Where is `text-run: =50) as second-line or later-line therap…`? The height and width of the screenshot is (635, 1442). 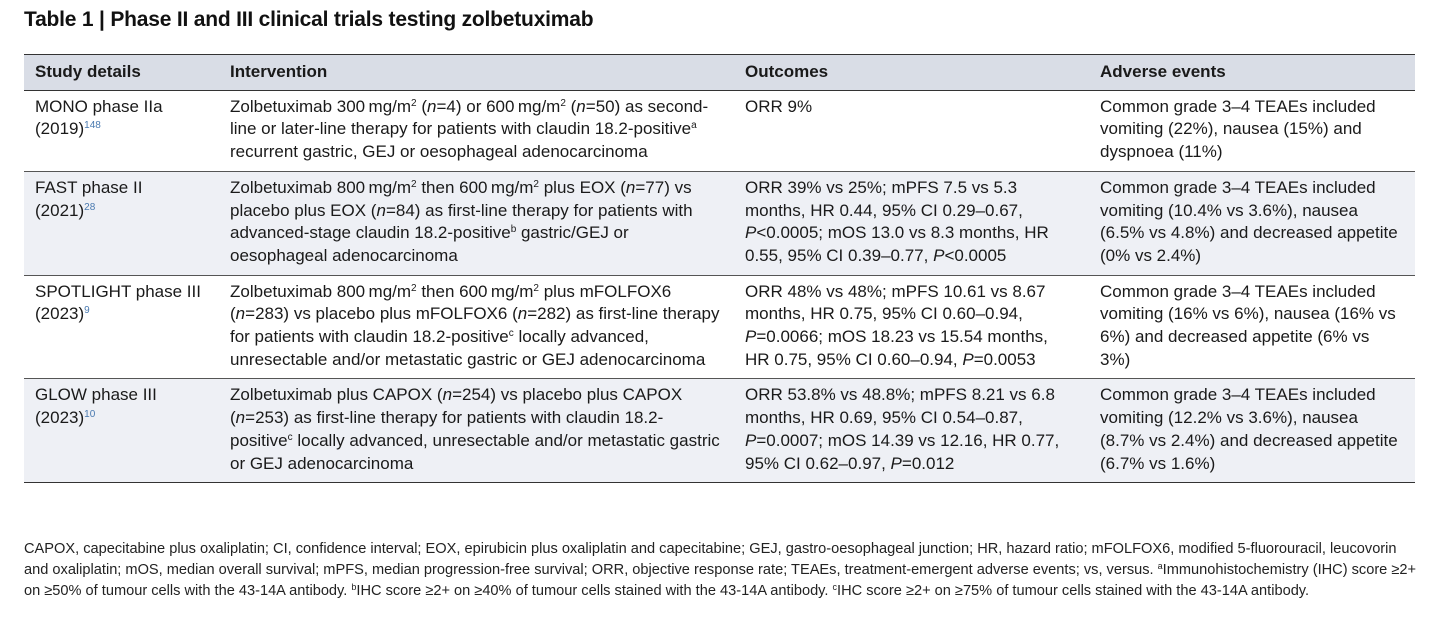
text-run: =50) as second-line or later-line therap… is located at coordinates (469, 117).